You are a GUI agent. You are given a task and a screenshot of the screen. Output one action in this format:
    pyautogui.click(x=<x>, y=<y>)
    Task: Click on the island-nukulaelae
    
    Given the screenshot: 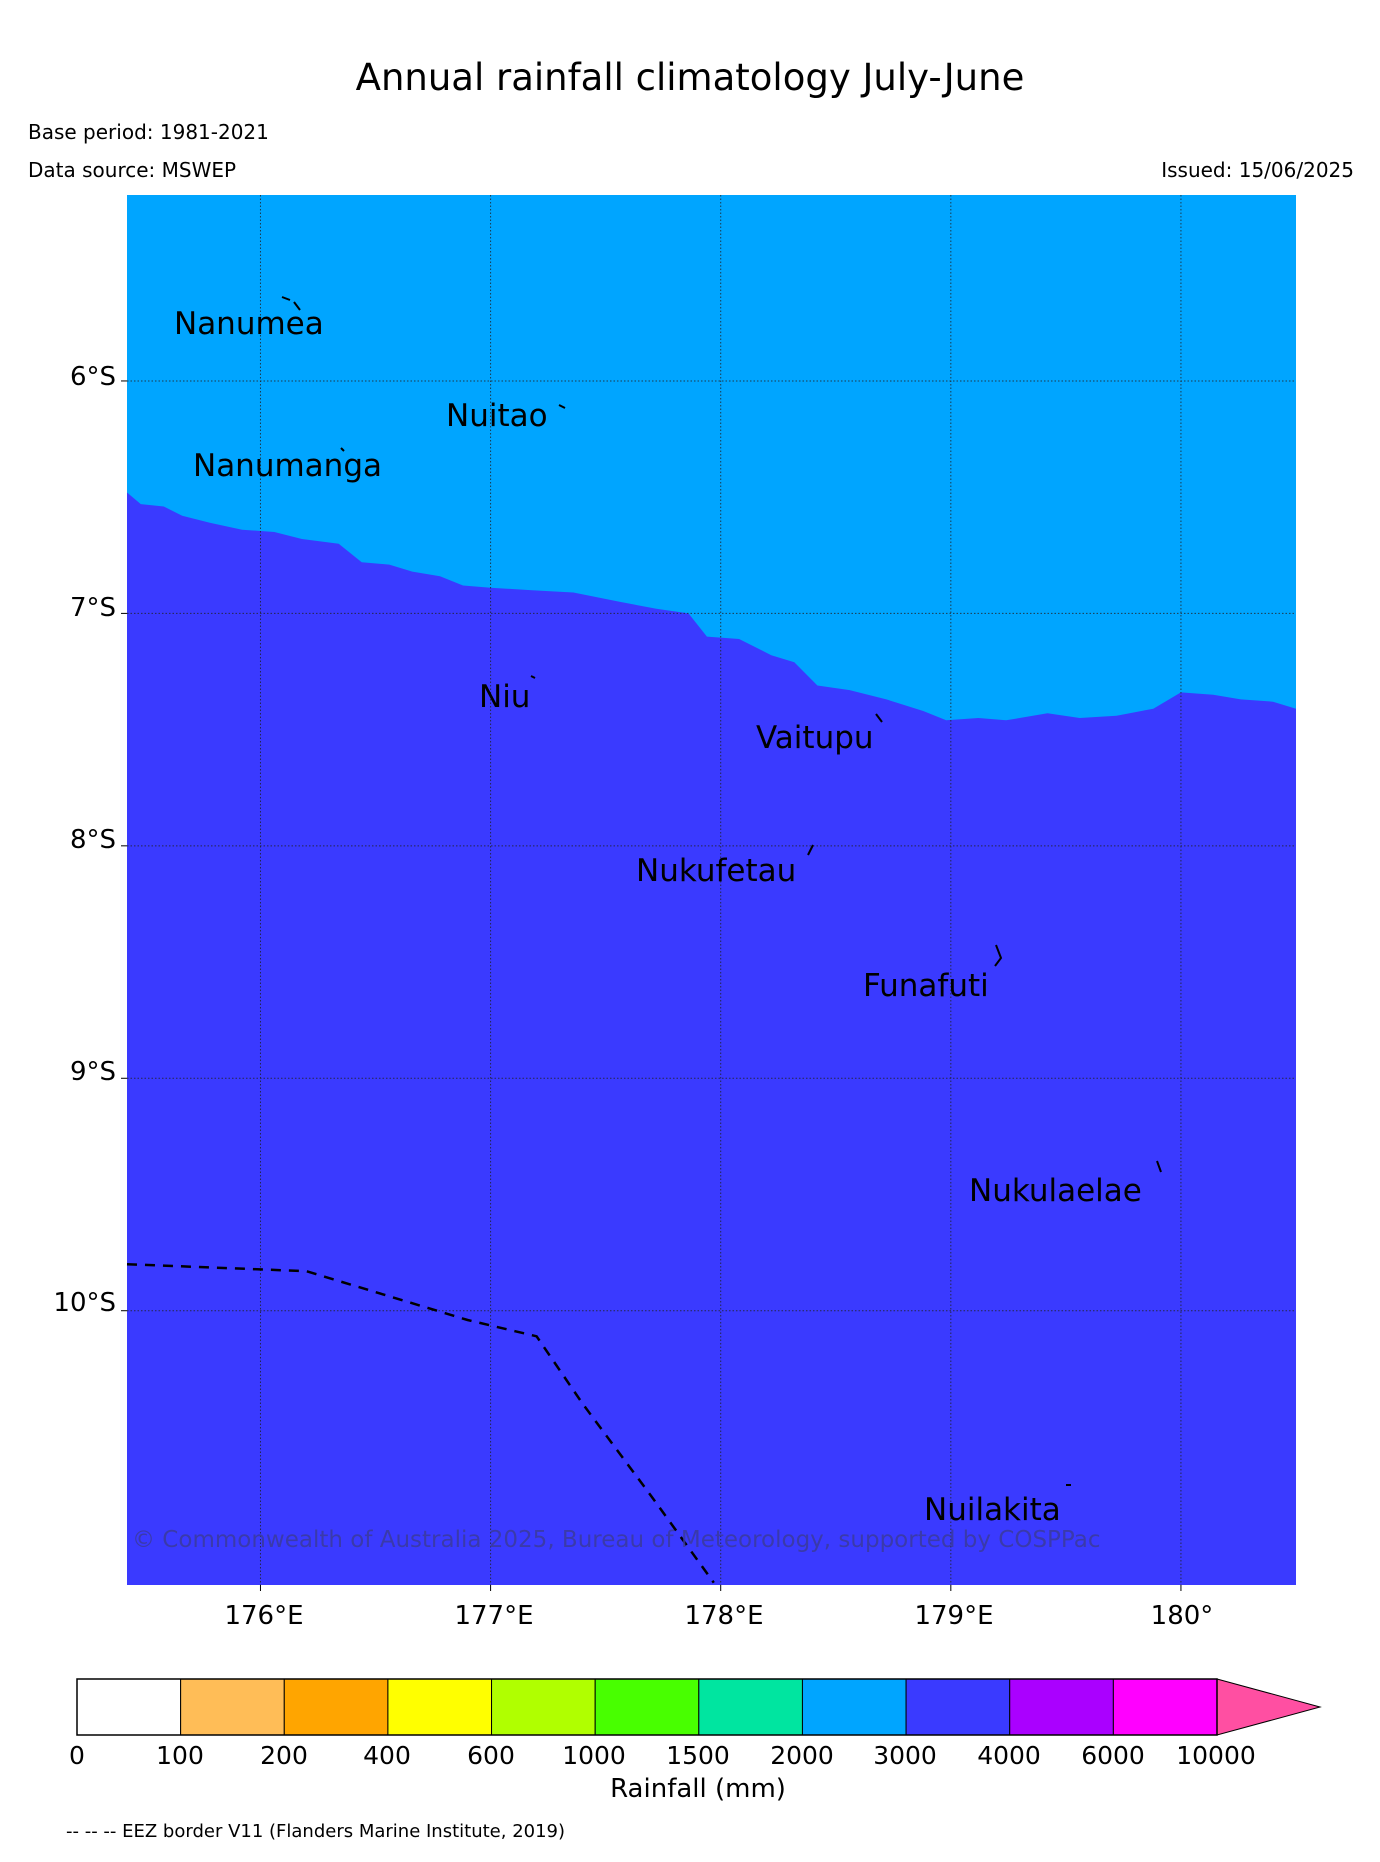 What is the action you would take?
    pyautogui.click(x=1159, y=1166)
    